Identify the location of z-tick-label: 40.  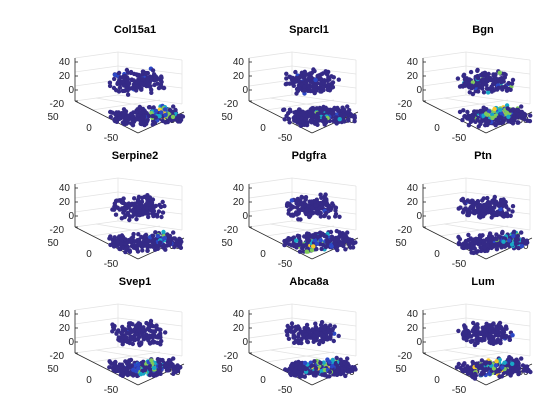
(65, 62).